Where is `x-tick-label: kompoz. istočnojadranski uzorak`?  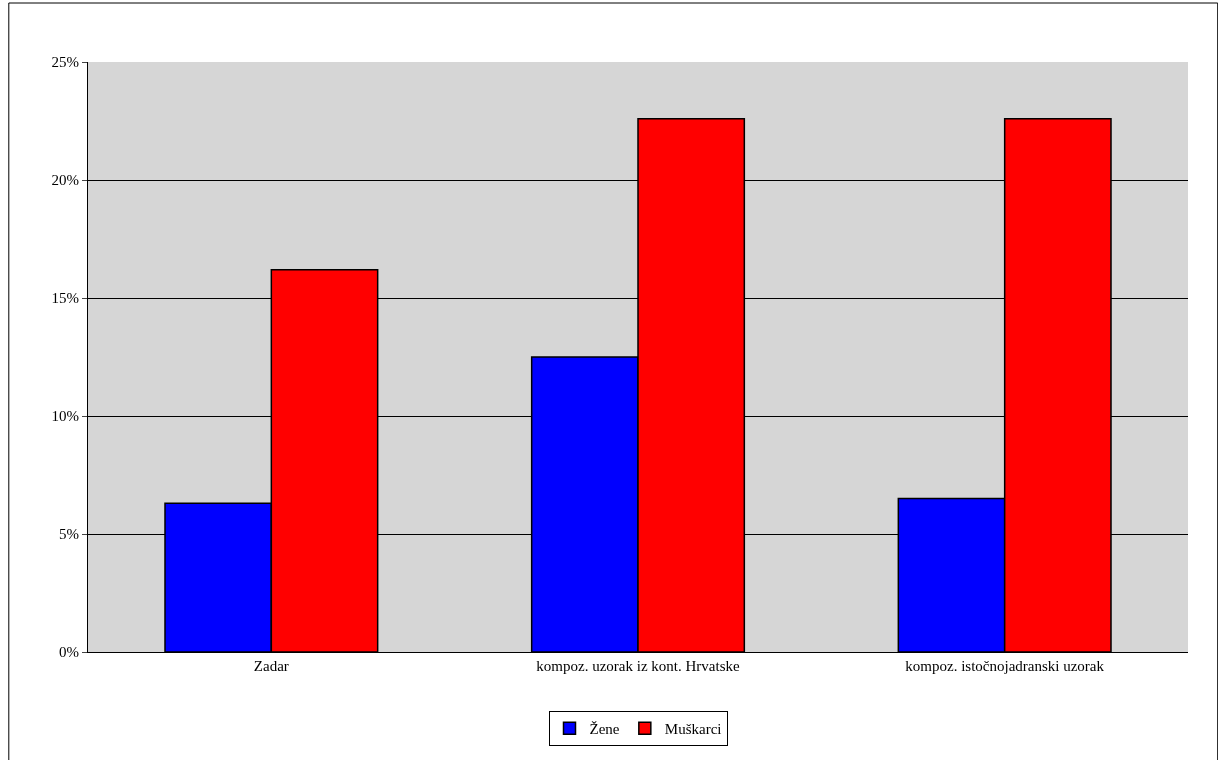
x-tick-label: kompoz. istočnojadranski uzorak is located at coordinates (1005, 666).